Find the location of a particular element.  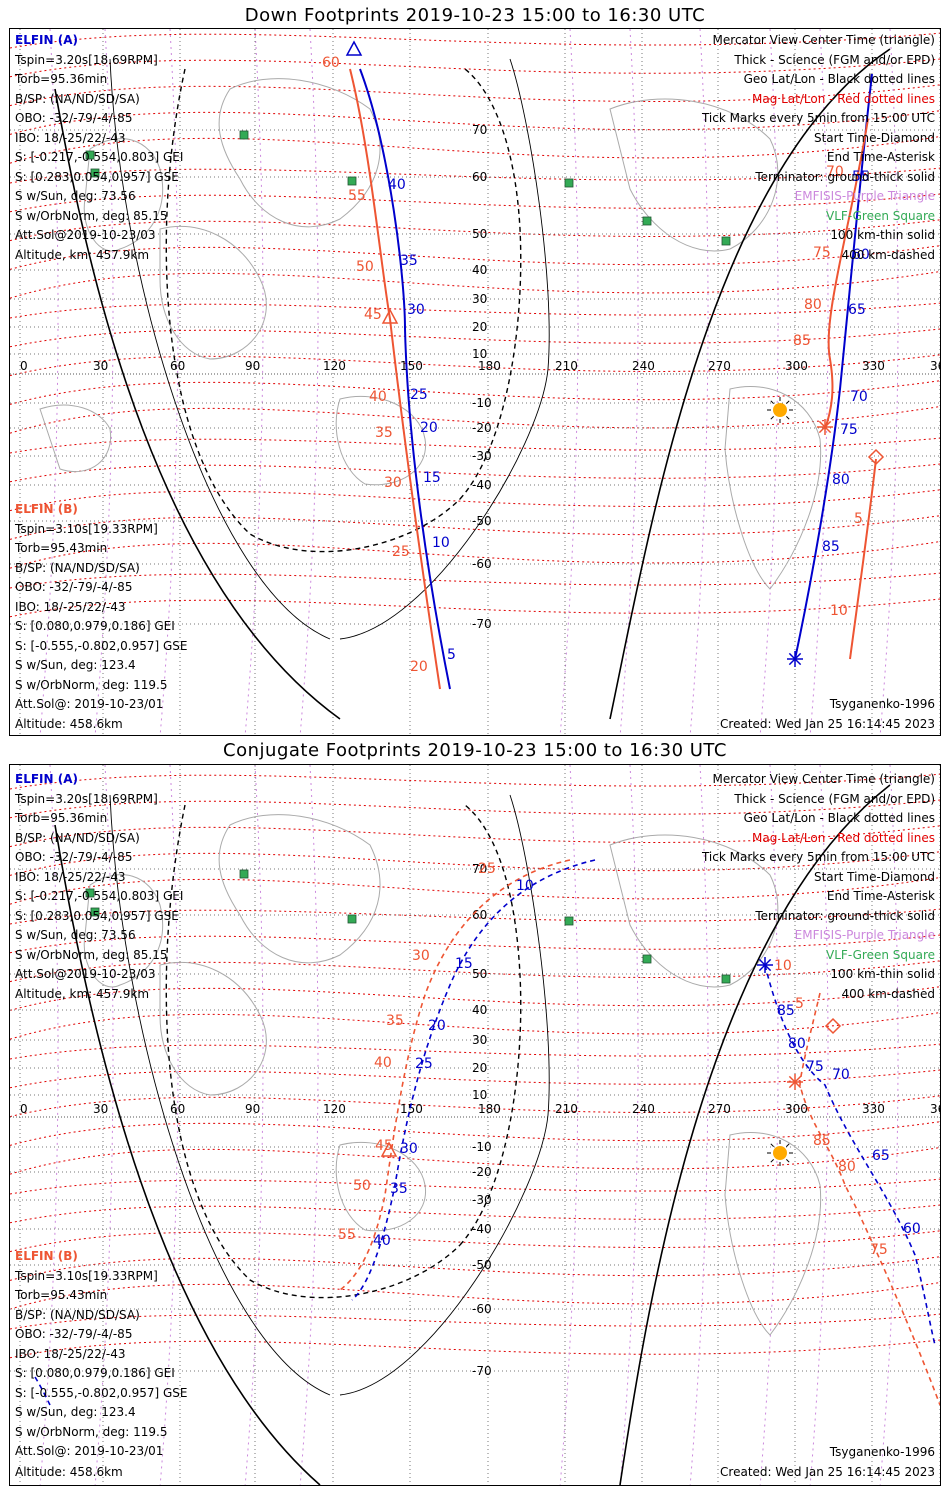

elfin-b-track-south is located at coordinates (863, 559).